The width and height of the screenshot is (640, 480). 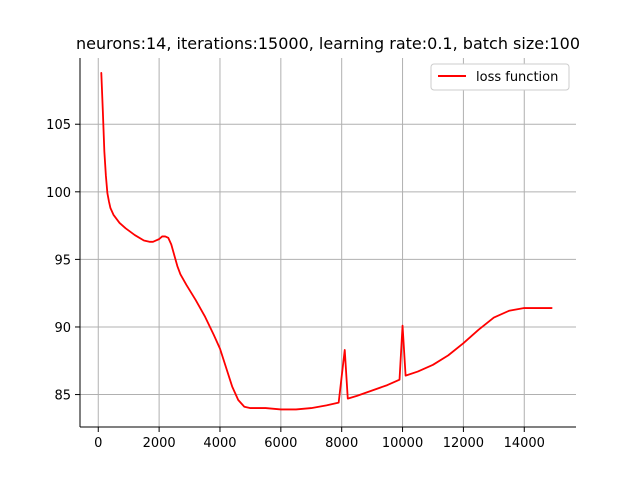 What do you see at coordinates (62, 396) in the screenshot?
I see `y-tick-label: 85` at bounding box center [62, 396].